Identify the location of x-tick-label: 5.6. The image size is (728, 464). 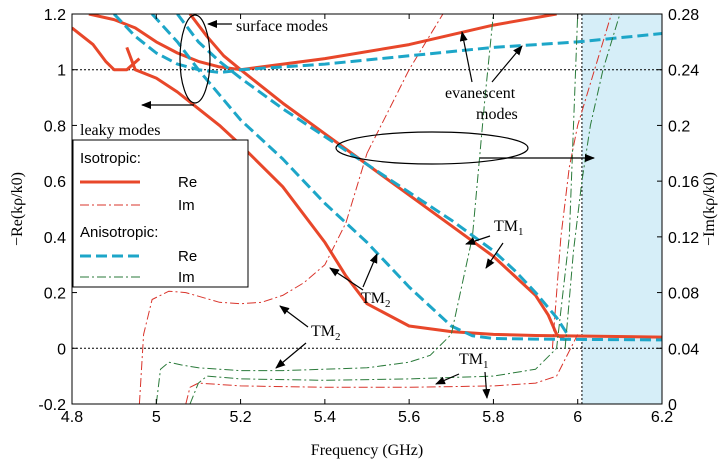
(409, 417).